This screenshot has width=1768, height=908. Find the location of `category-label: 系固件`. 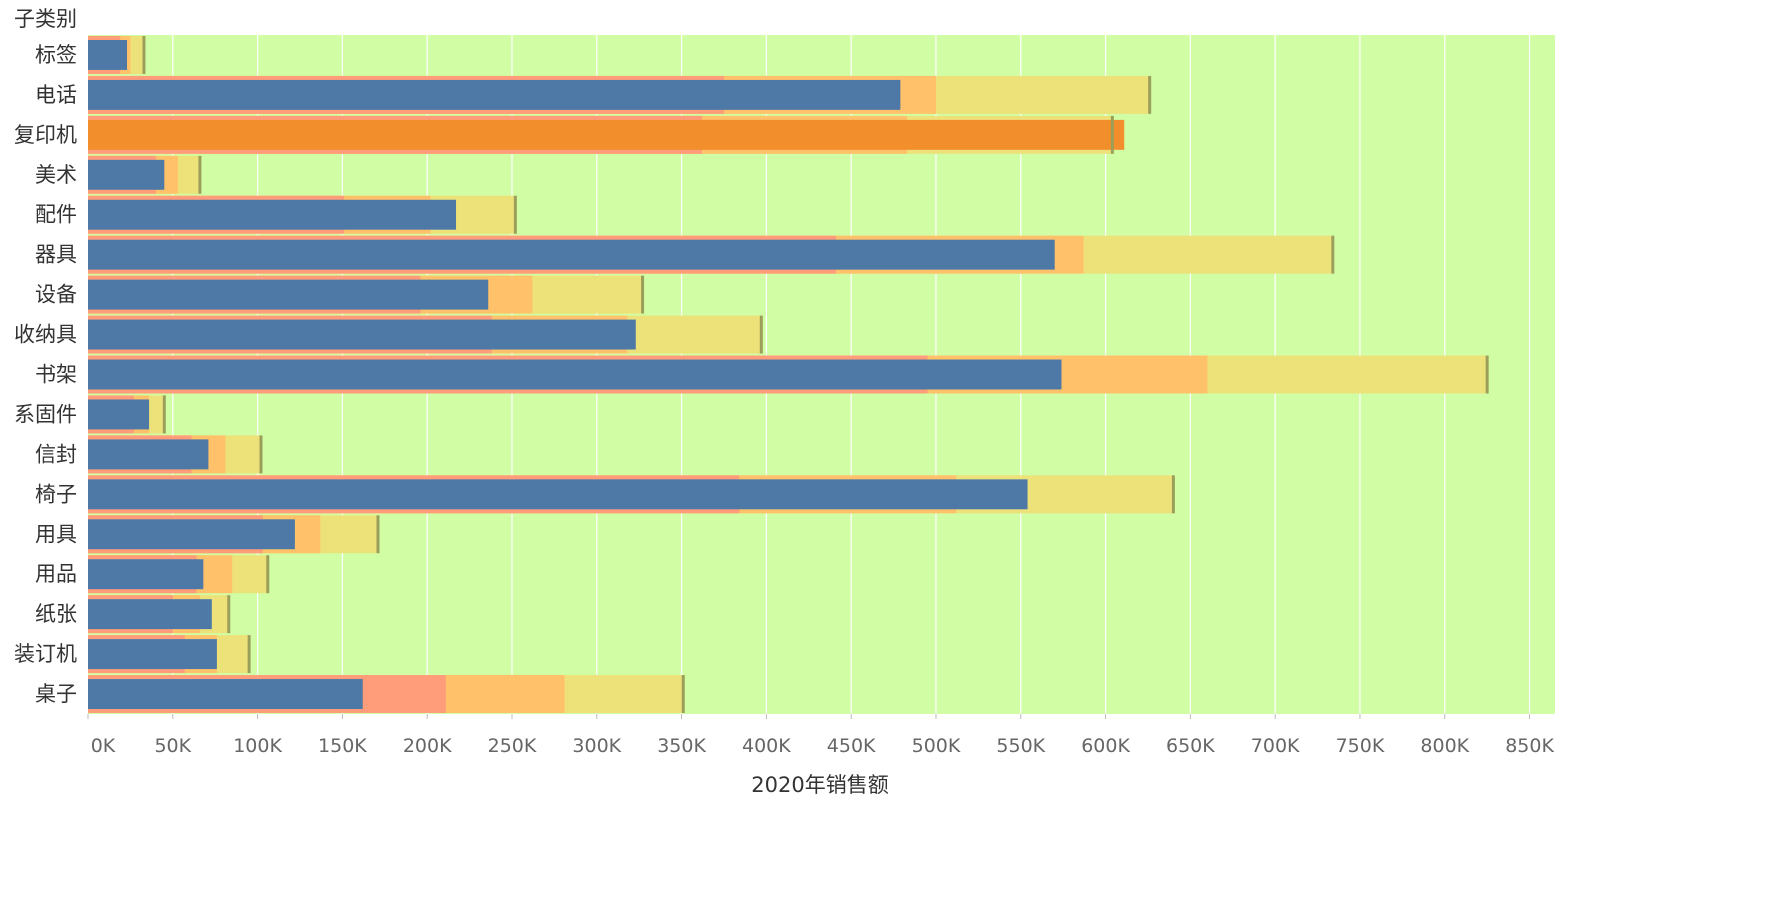

category-label: 系固件 is located at coordinates (45, 414).